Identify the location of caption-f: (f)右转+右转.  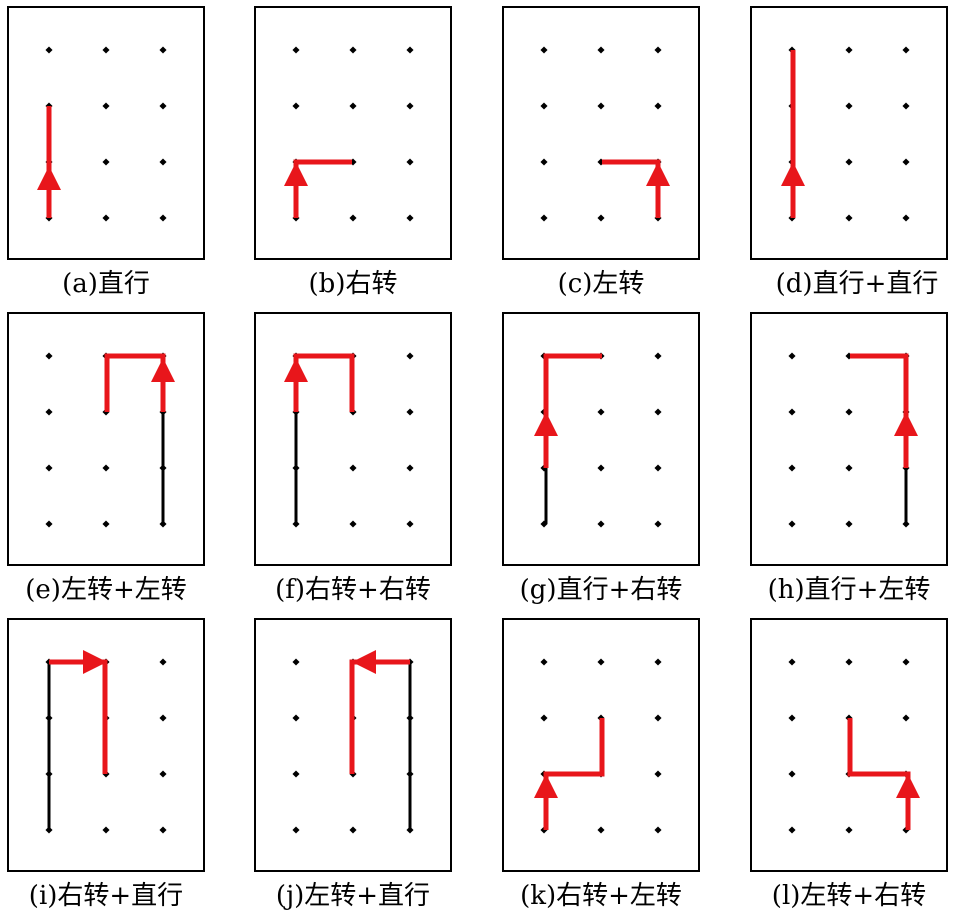
(353, 590).